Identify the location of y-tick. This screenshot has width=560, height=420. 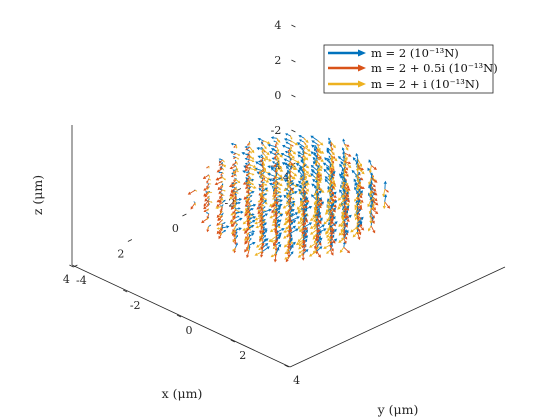
(232, 341).